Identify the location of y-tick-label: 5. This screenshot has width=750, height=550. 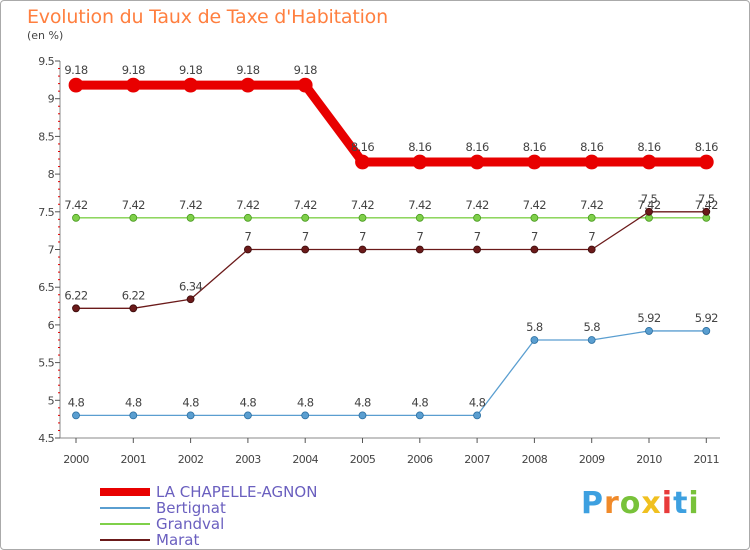
(51, 400).